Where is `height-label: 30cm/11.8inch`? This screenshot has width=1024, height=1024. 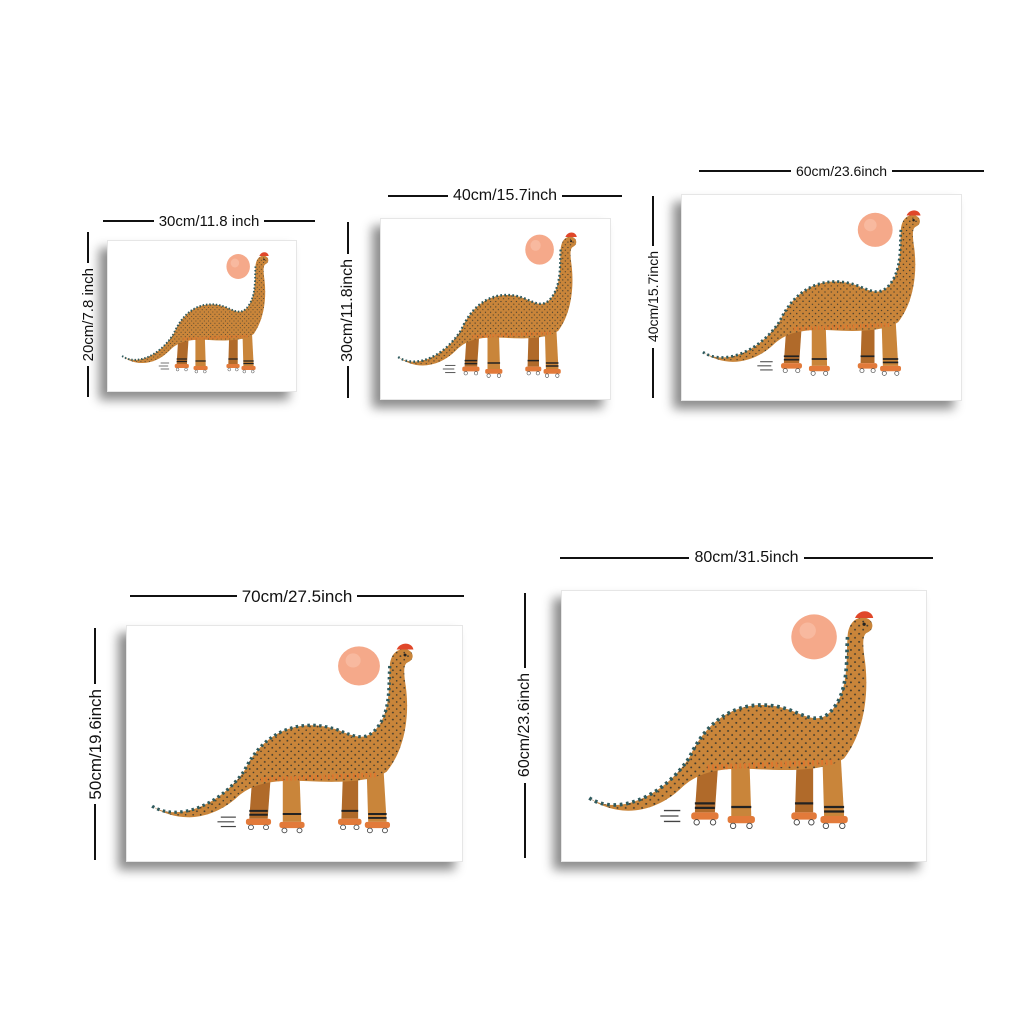
height-label: 30cm/11.8inch is located at coordinates (347, 310).